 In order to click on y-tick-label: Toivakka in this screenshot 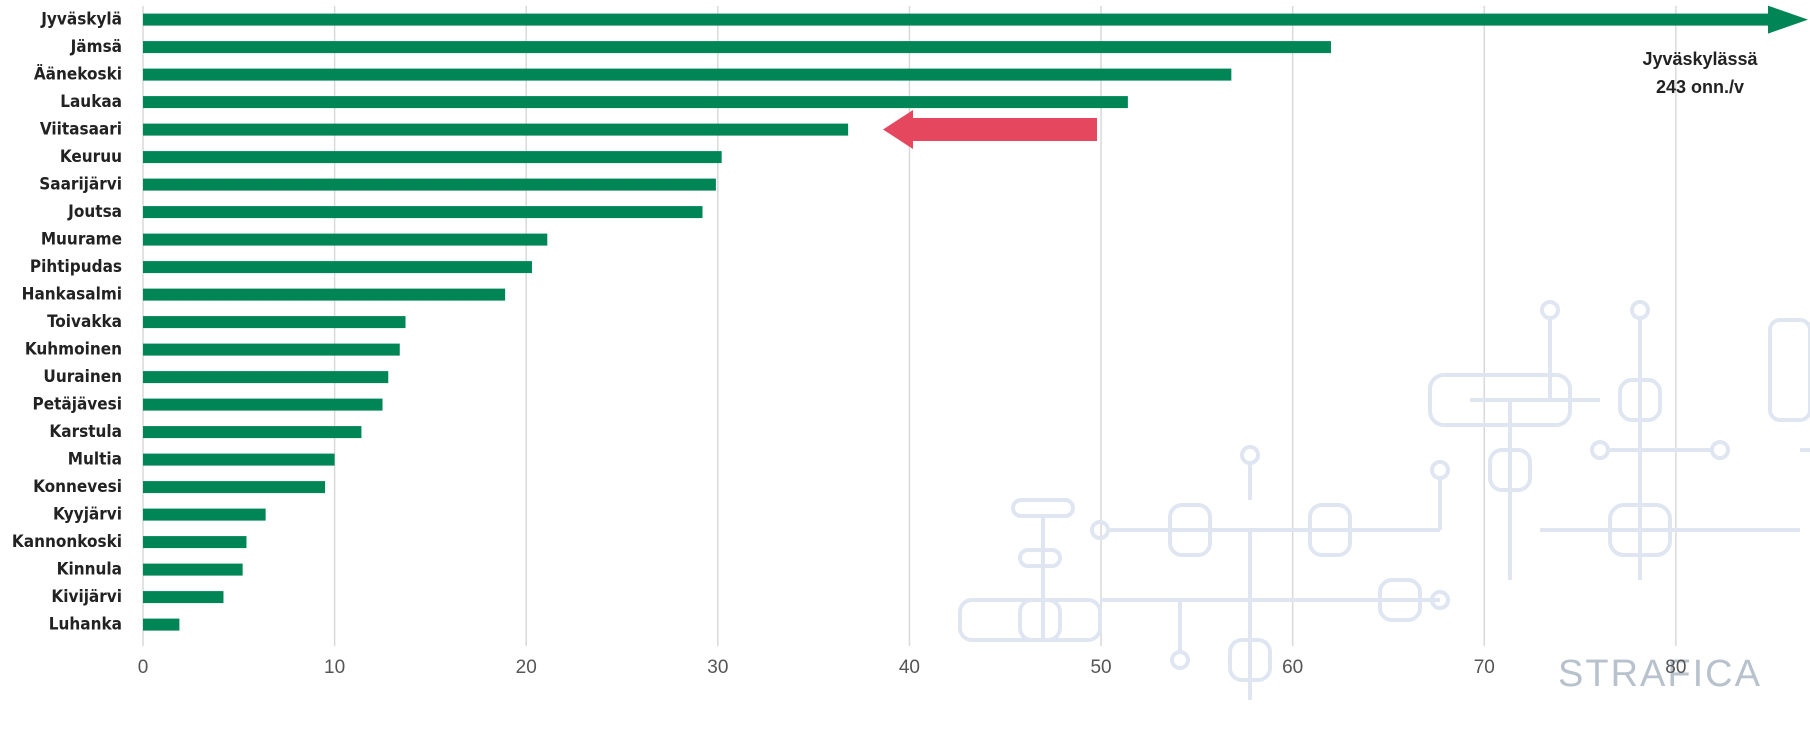, I will do `click(84, 322)`.